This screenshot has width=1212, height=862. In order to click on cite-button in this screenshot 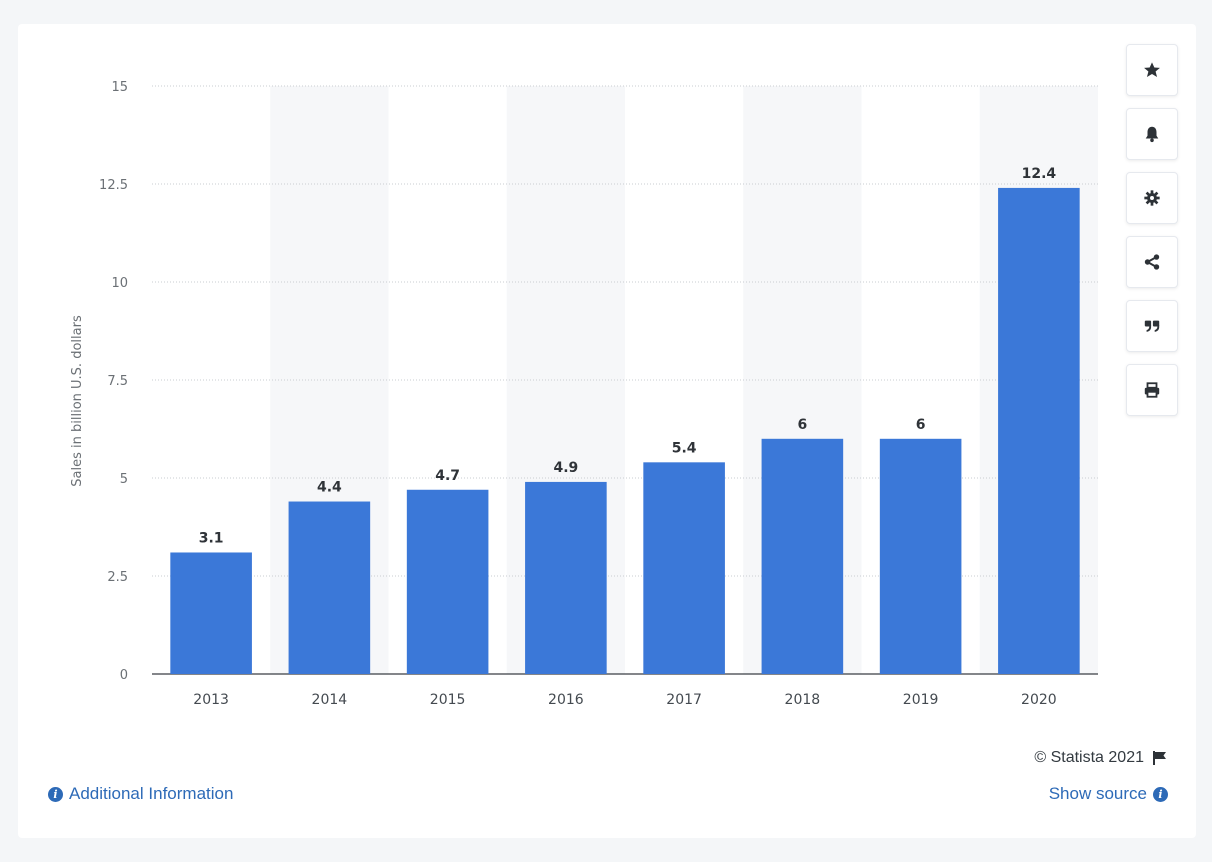, I will do `click(1152, 326)`.